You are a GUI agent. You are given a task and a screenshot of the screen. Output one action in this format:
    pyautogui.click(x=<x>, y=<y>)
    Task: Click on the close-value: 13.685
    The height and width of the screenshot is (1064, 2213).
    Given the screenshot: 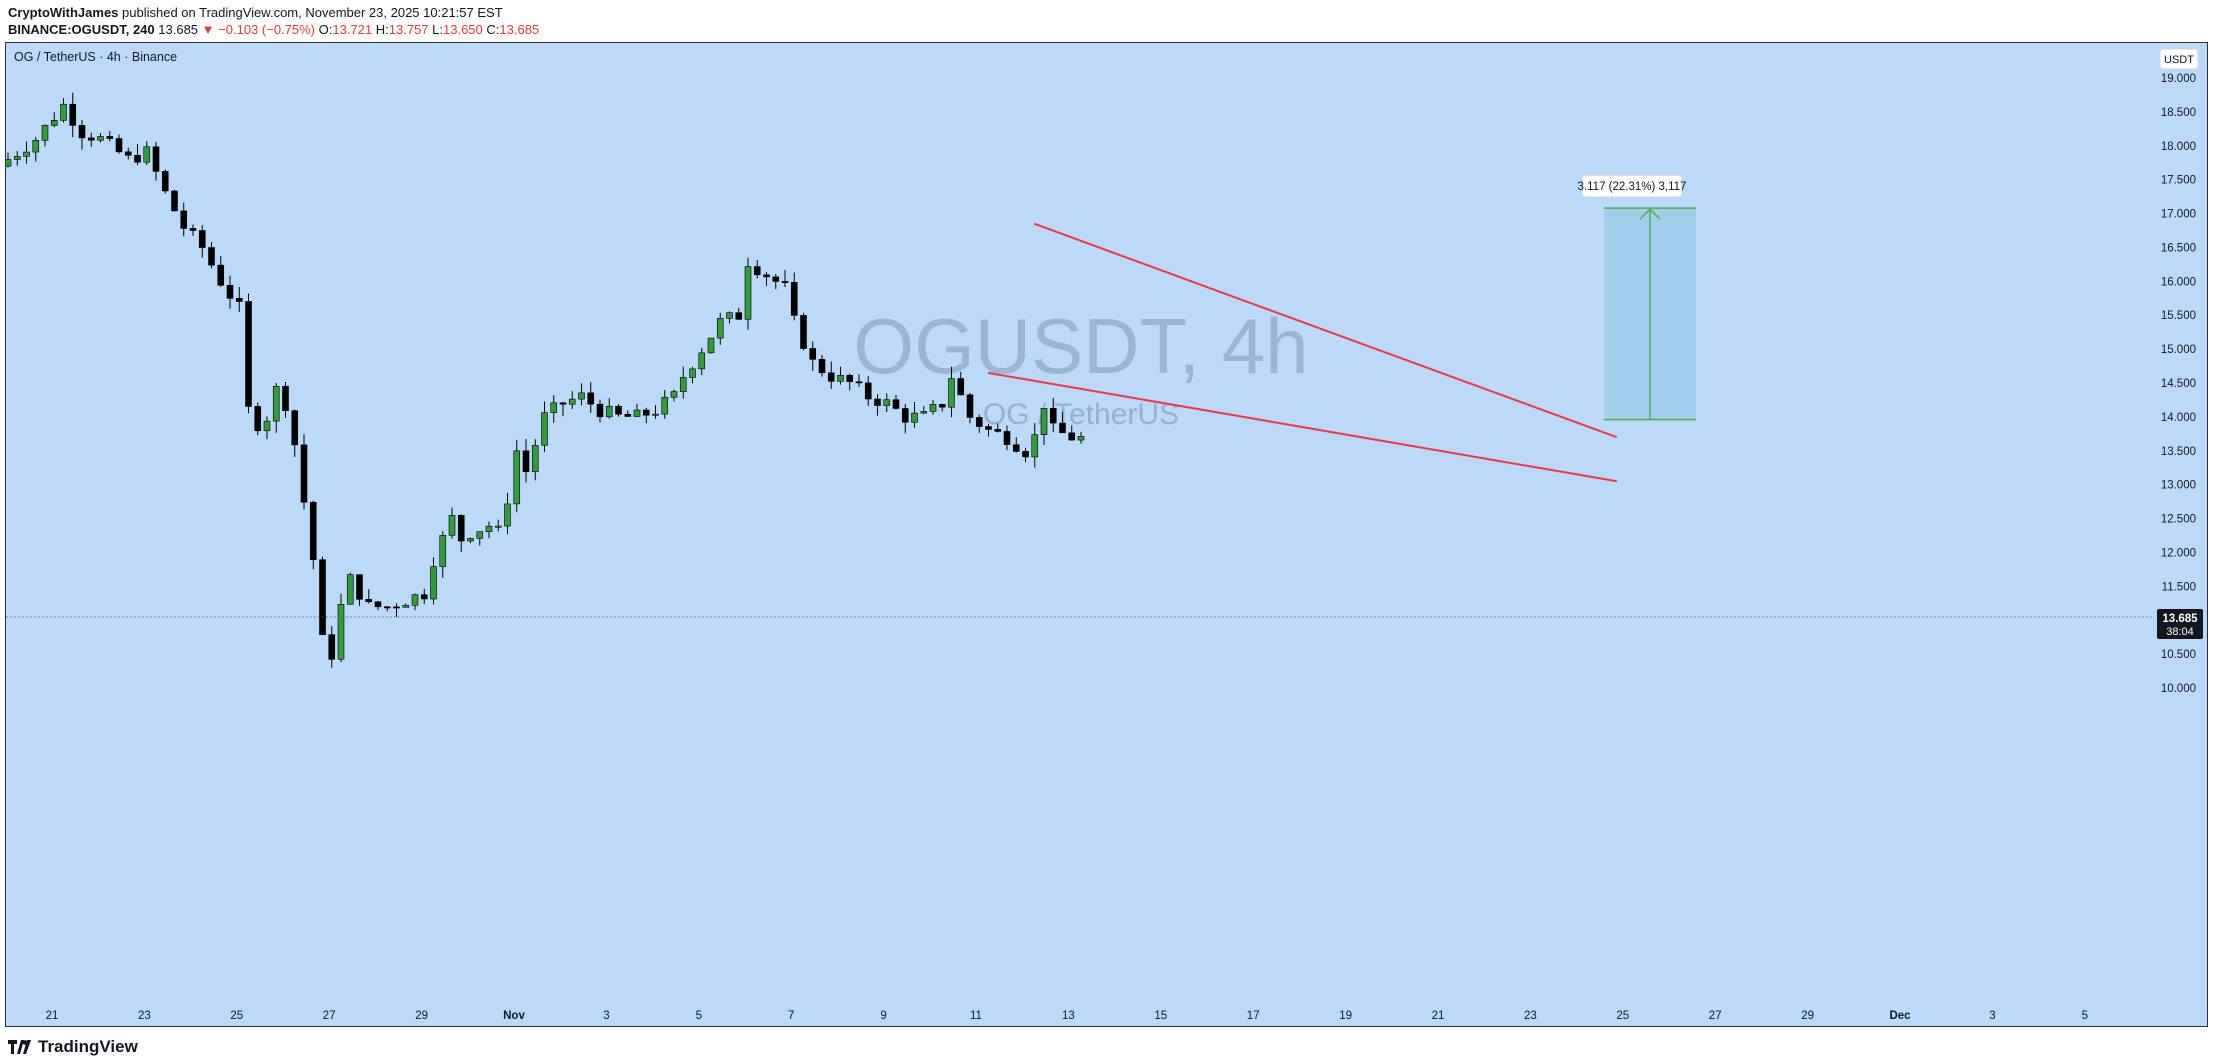 What is the action you would take?
    pyautogui.click(x=519, y=29)
    